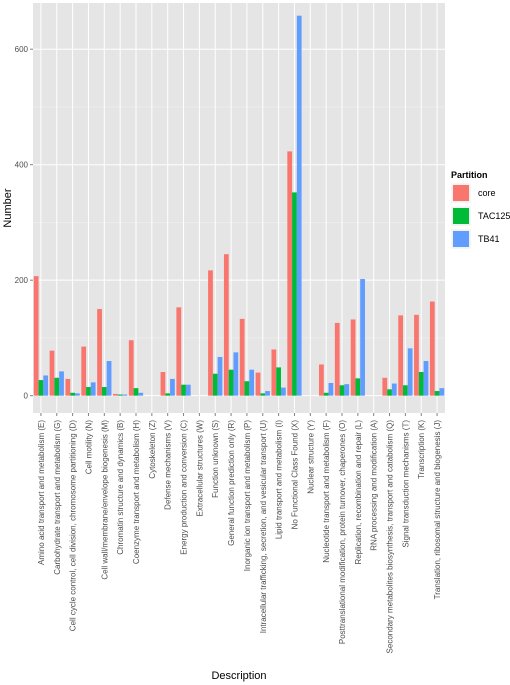 This screenshot has width=510, height=685. What do you see at coordinates (22, 280) in the screenshot?
I see `y-tick-label: 200` at bounding box center [22, 280].